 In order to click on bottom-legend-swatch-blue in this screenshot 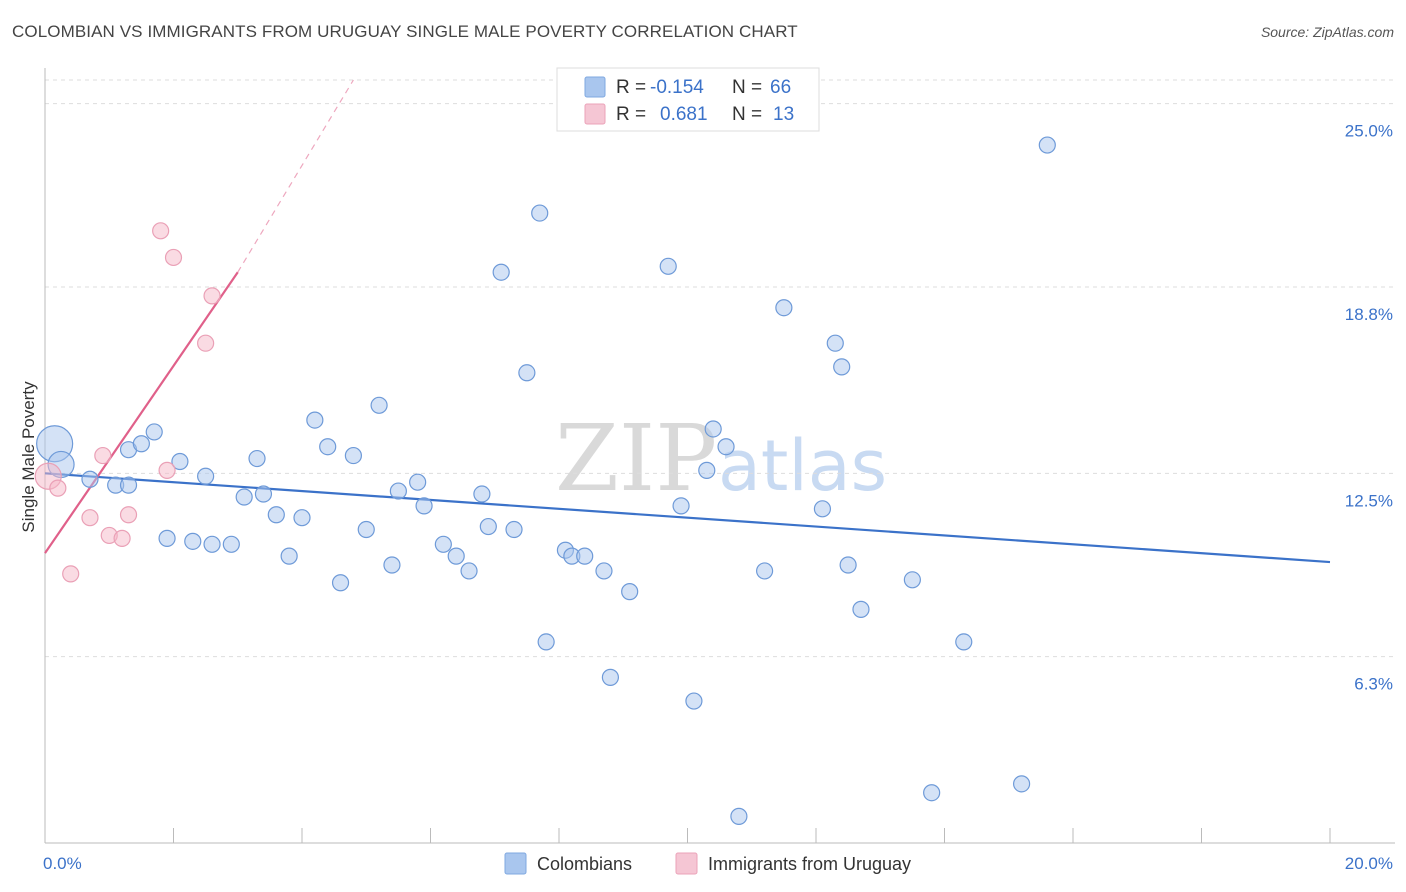, I will do `click(515, 863)`.